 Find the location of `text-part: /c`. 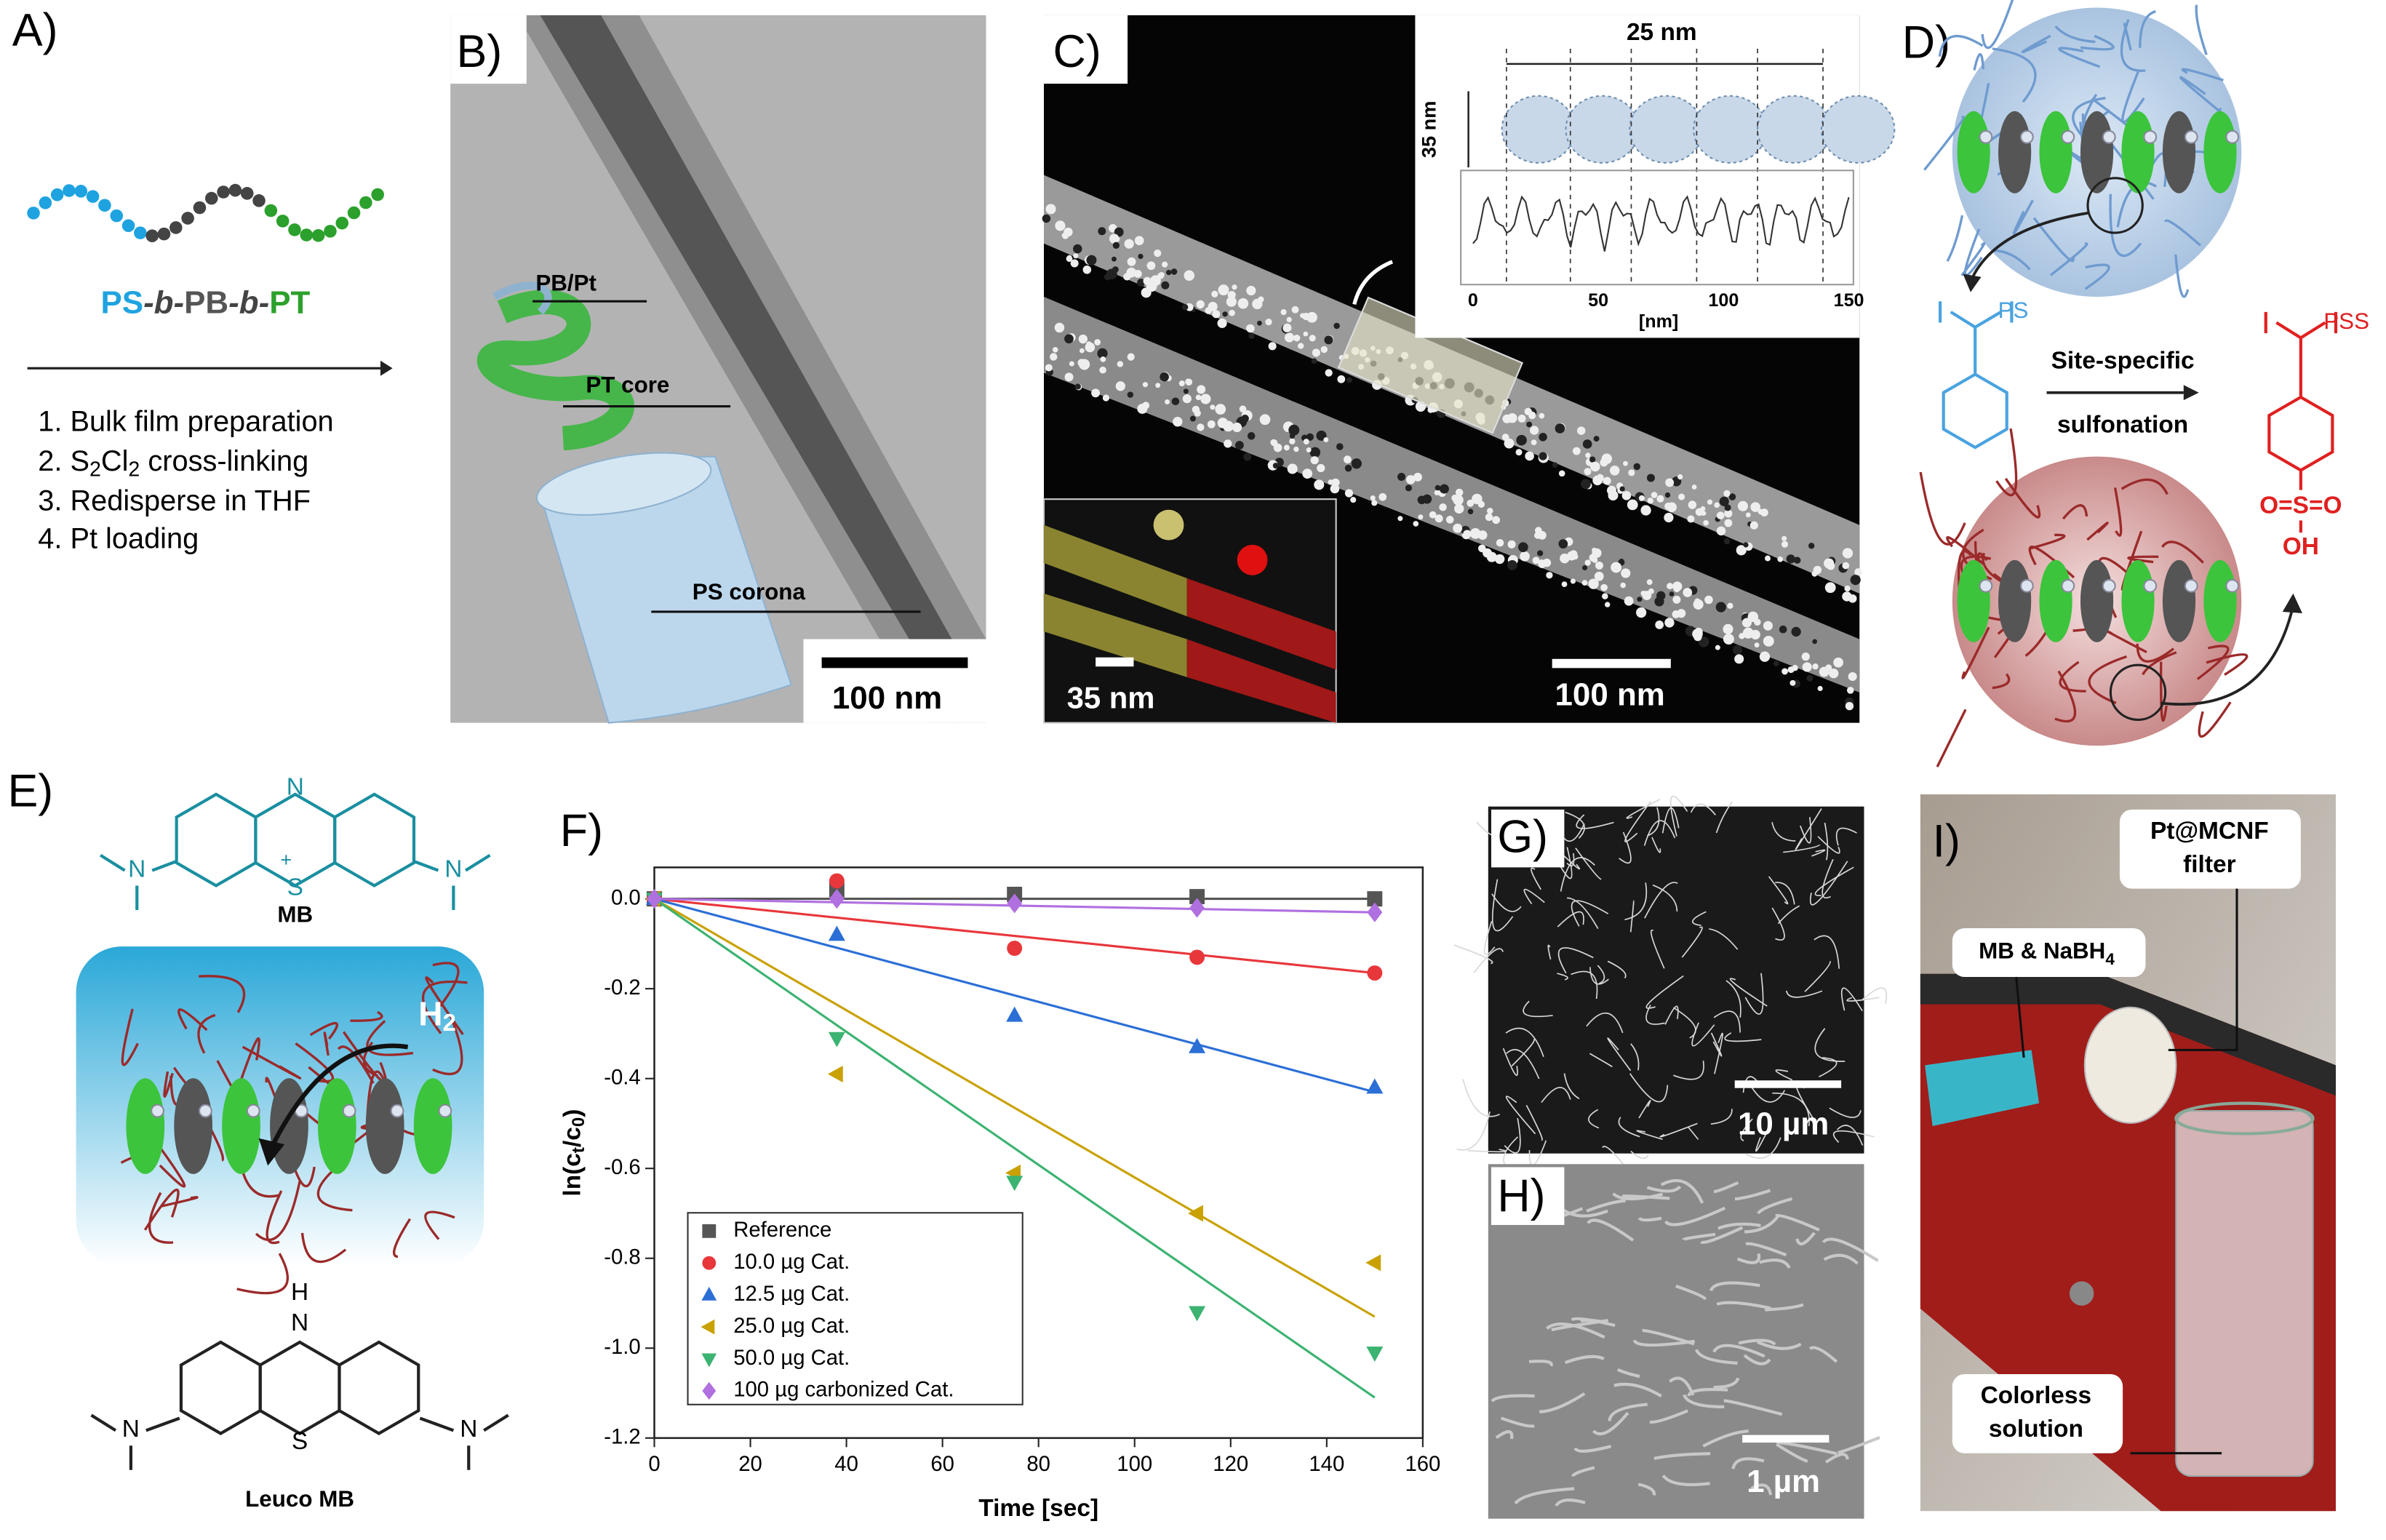

text-part: /c is located at coordinates (572, 1137).